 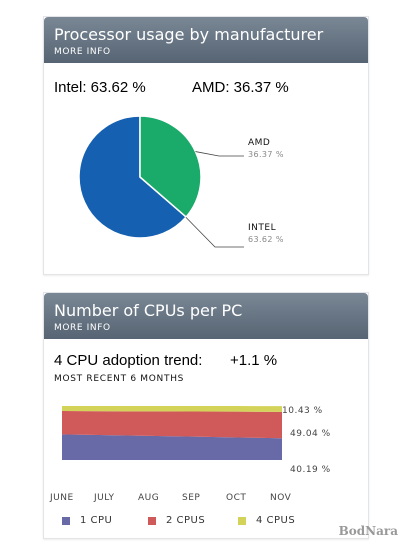 I want to click on legend-label: 1 CPU, so click(x=96, y=520).